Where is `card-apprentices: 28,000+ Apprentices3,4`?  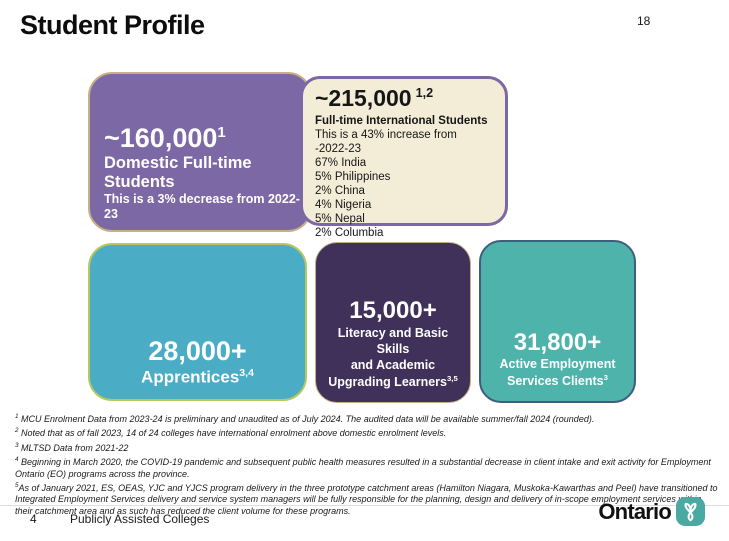 card-apprentices: 28,000+ Apprentices3,4 is located at coordinates (197, 322).